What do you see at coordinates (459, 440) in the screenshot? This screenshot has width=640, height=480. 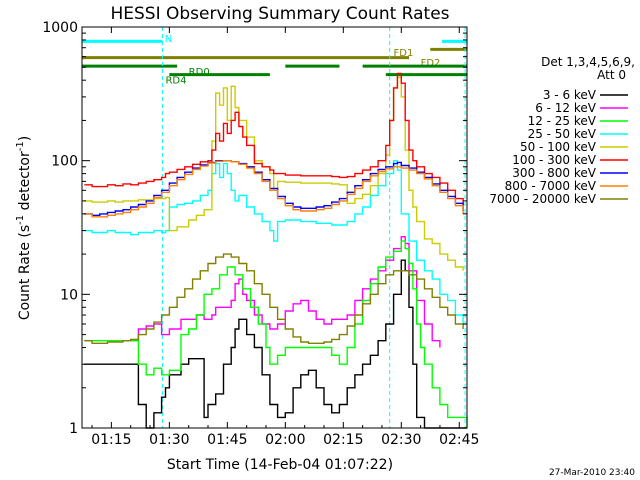 I see `x-tick-label-165: 02:45` at bounding box center [459, 440].